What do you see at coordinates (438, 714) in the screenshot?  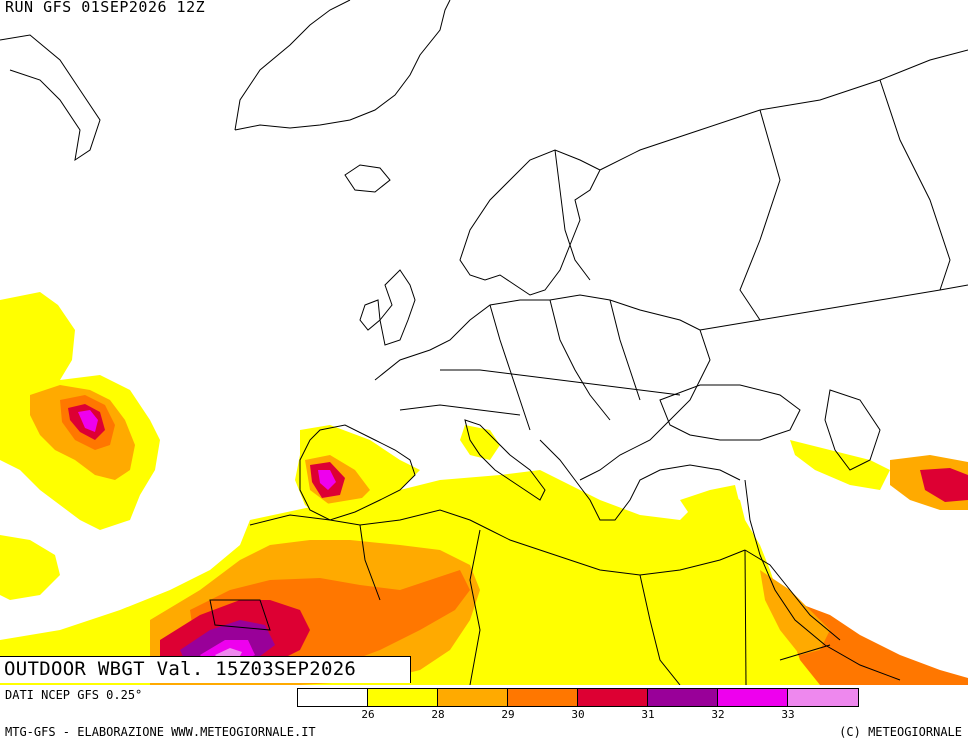 I see `legend-tick-28: 28` at bounding box center [438, 714].